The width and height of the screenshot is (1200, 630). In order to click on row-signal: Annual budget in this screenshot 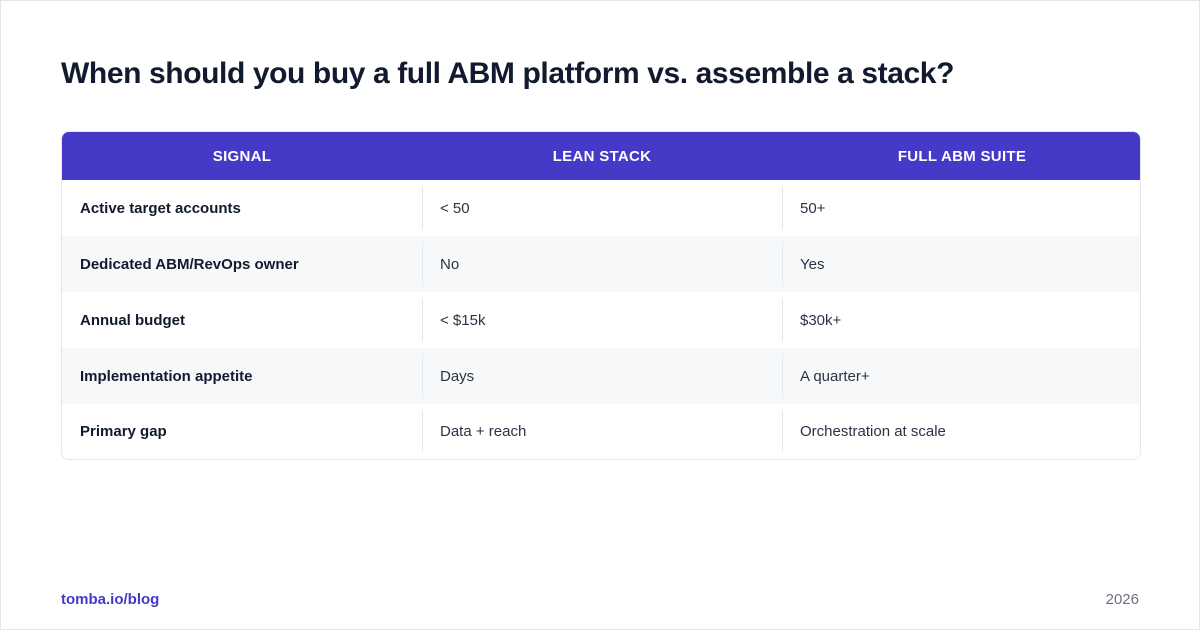, I will do `click(132, 320)`.